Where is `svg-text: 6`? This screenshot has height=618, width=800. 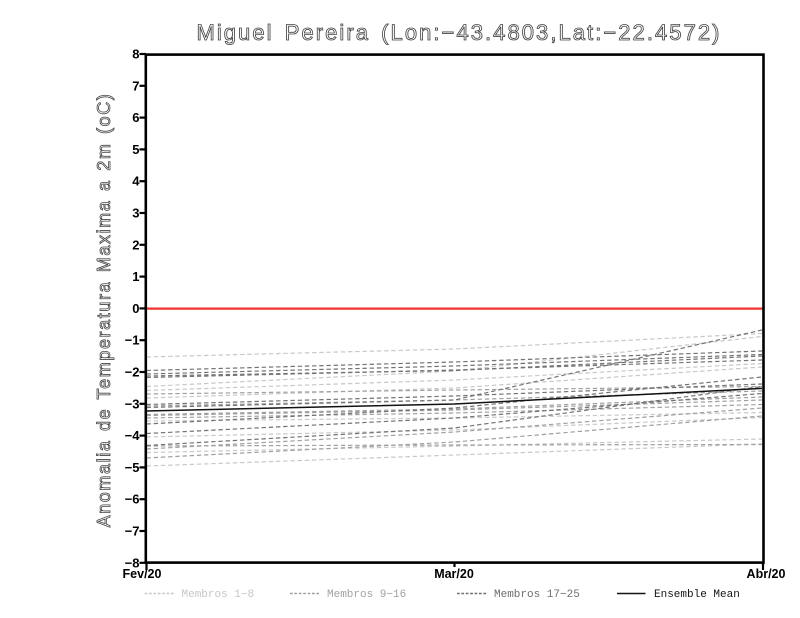 svg-text: 6 is located at coordinates (135, 117).